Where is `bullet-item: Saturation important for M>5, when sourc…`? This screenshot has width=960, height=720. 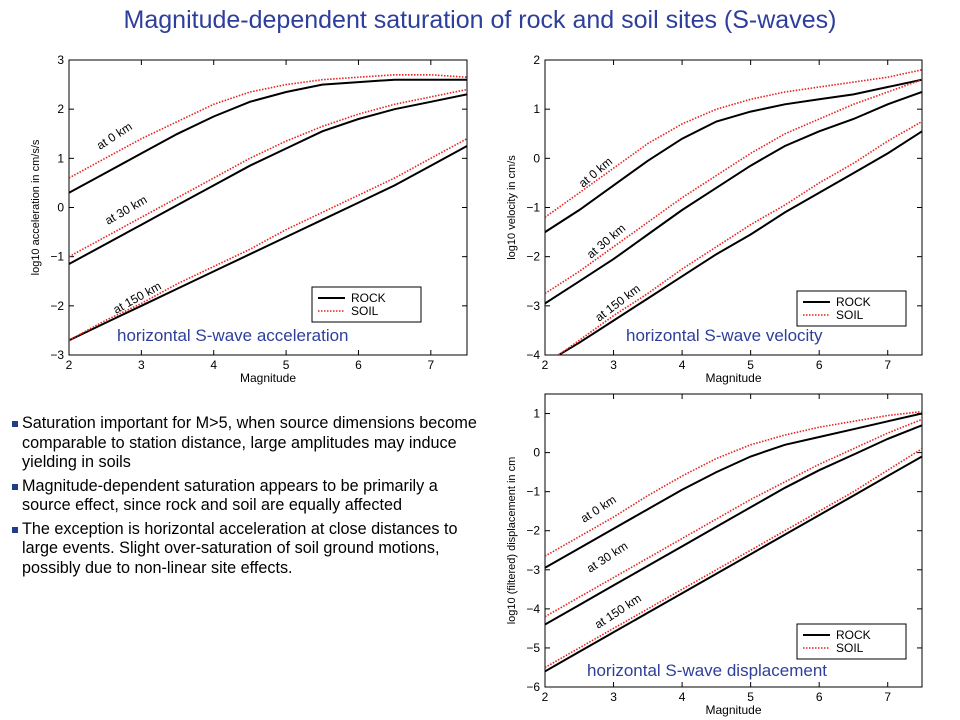 bullet-item: Saturation important for M>5, when sourc… is located at coordinates (251, 443).